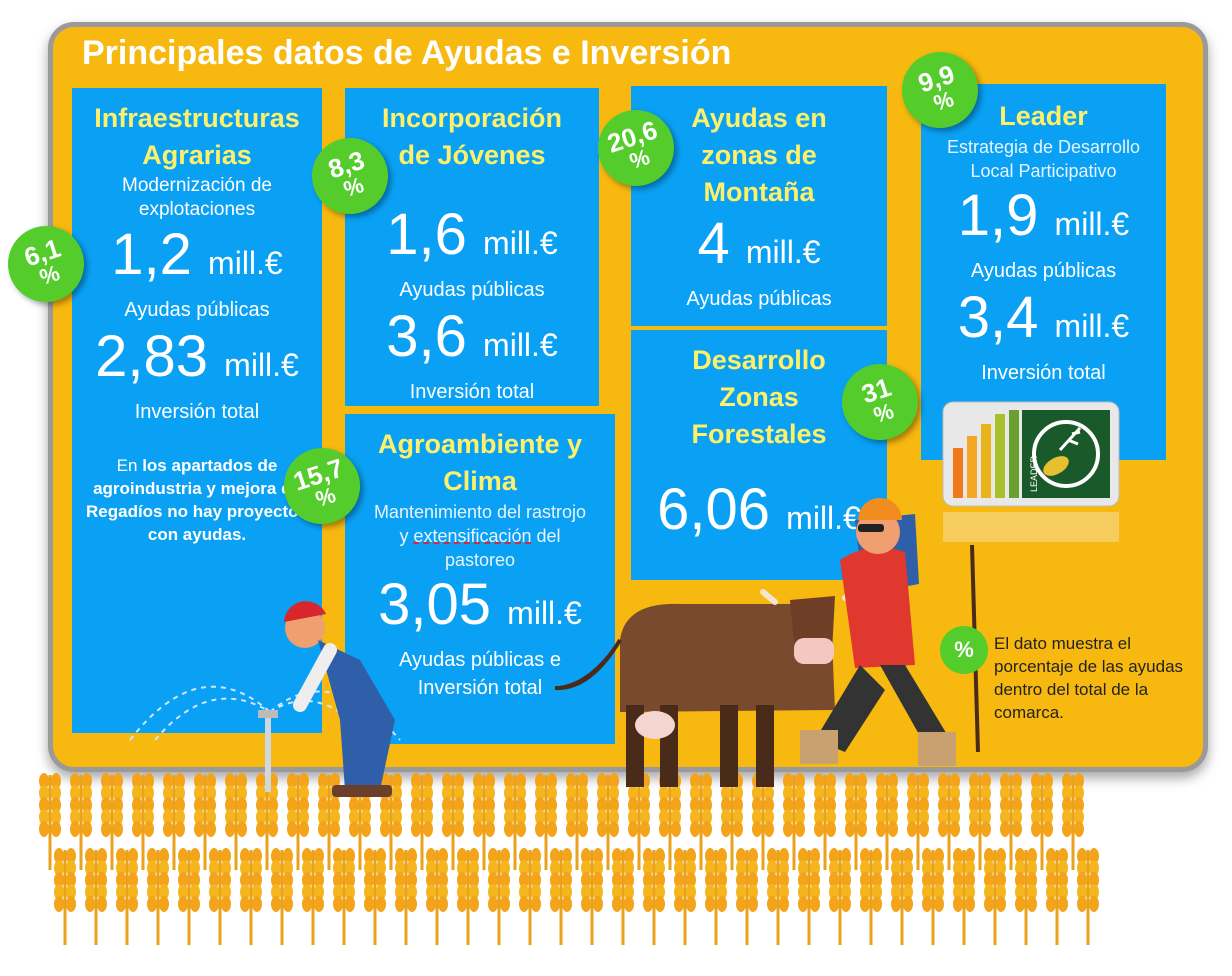 This screenshot has width=1232, height=976. I want to click on card-heading: Forestales, so click(759, 434).